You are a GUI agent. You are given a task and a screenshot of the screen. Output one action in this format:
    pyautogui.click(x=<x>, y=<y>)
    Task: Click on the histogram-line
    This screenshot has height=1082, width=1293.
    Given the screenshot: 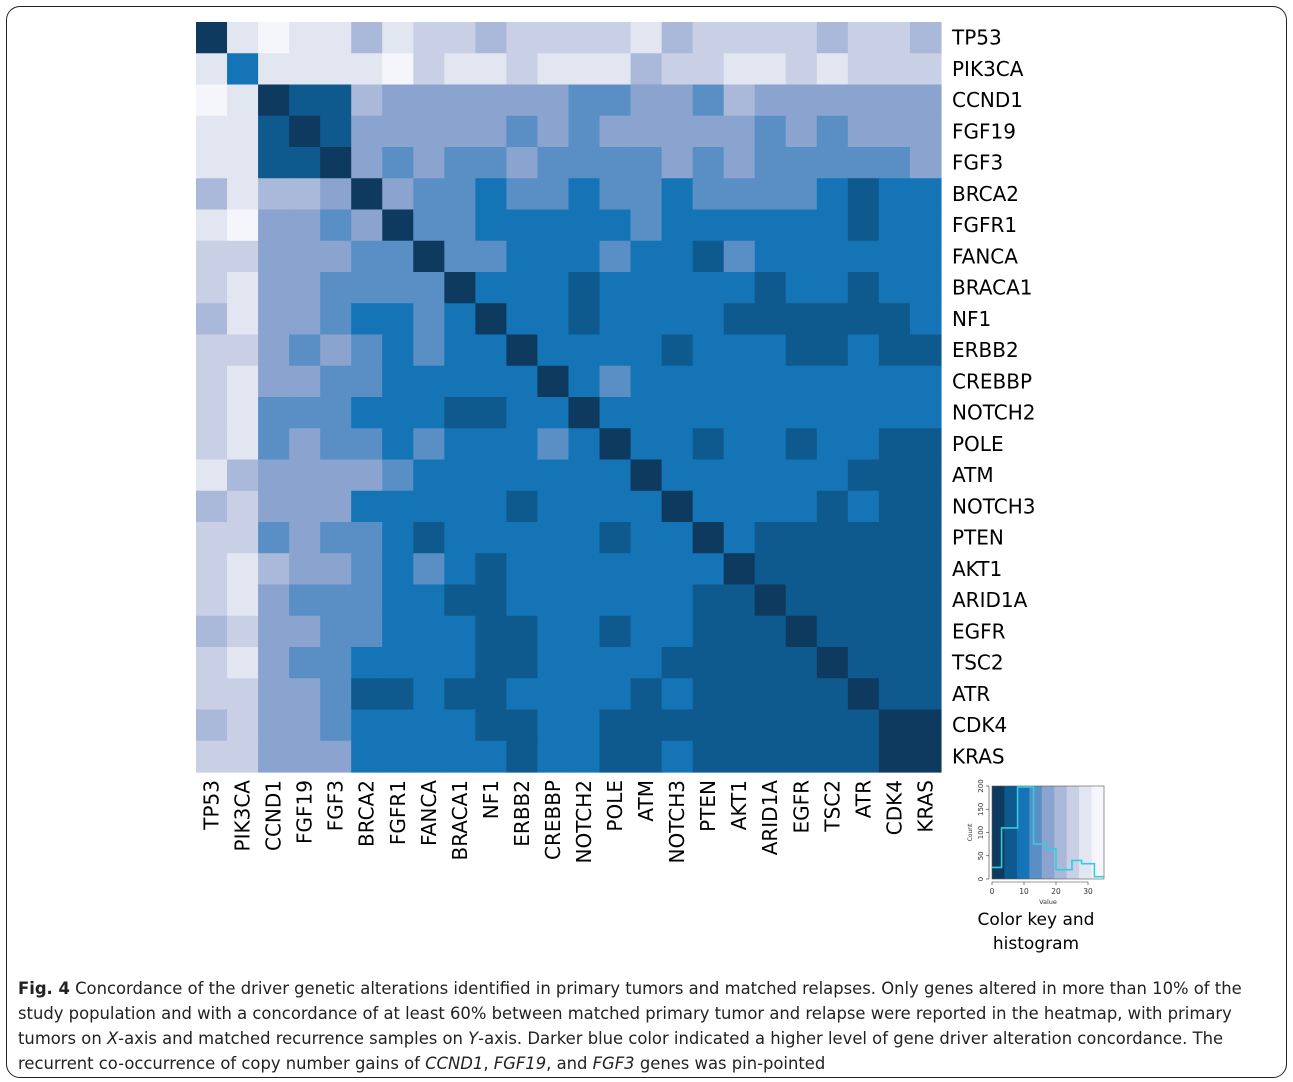 What is the action you would take?
    pyautogui.click(x=1048, y=832)
    